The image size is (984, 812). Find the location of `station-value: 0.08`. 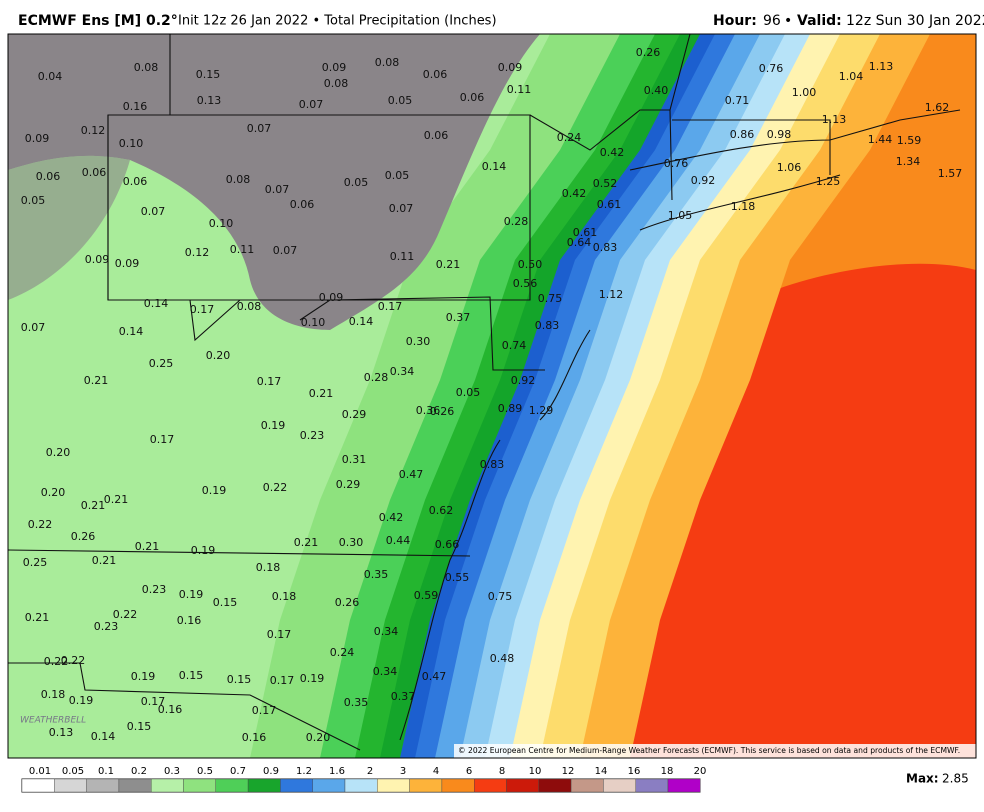

station-value: 0.08 is located at coordinates (146, 67).